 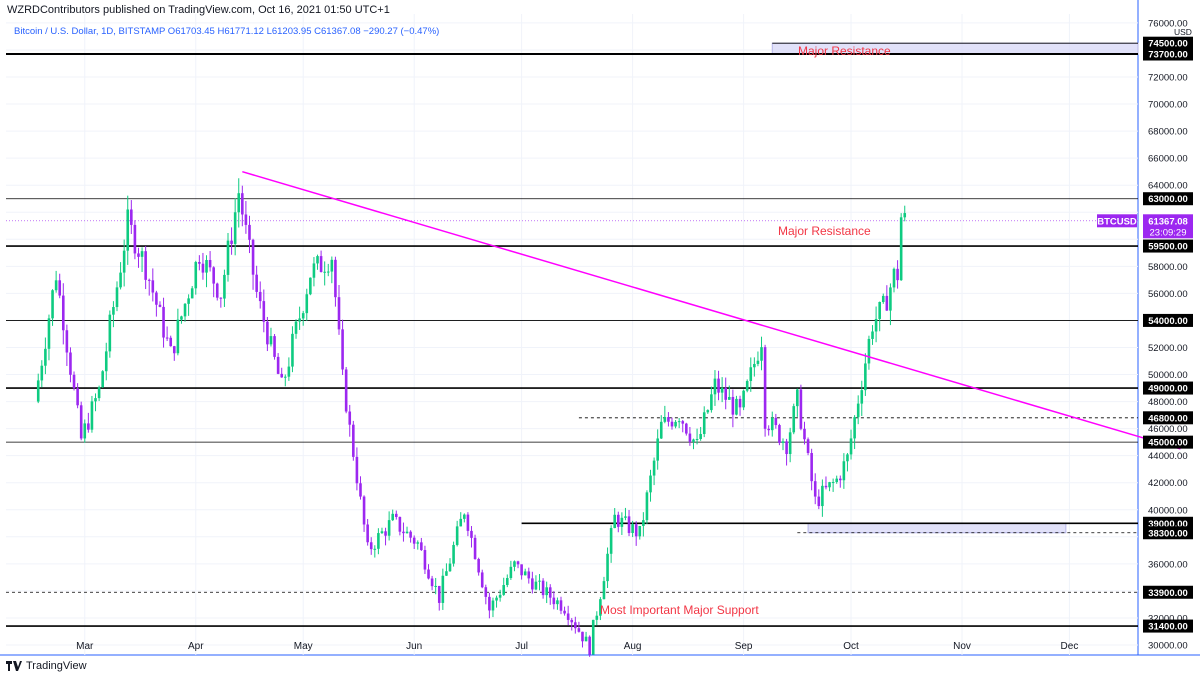 I want to click on y-tick-label: 76000.00, so click(x=1168, y=23).